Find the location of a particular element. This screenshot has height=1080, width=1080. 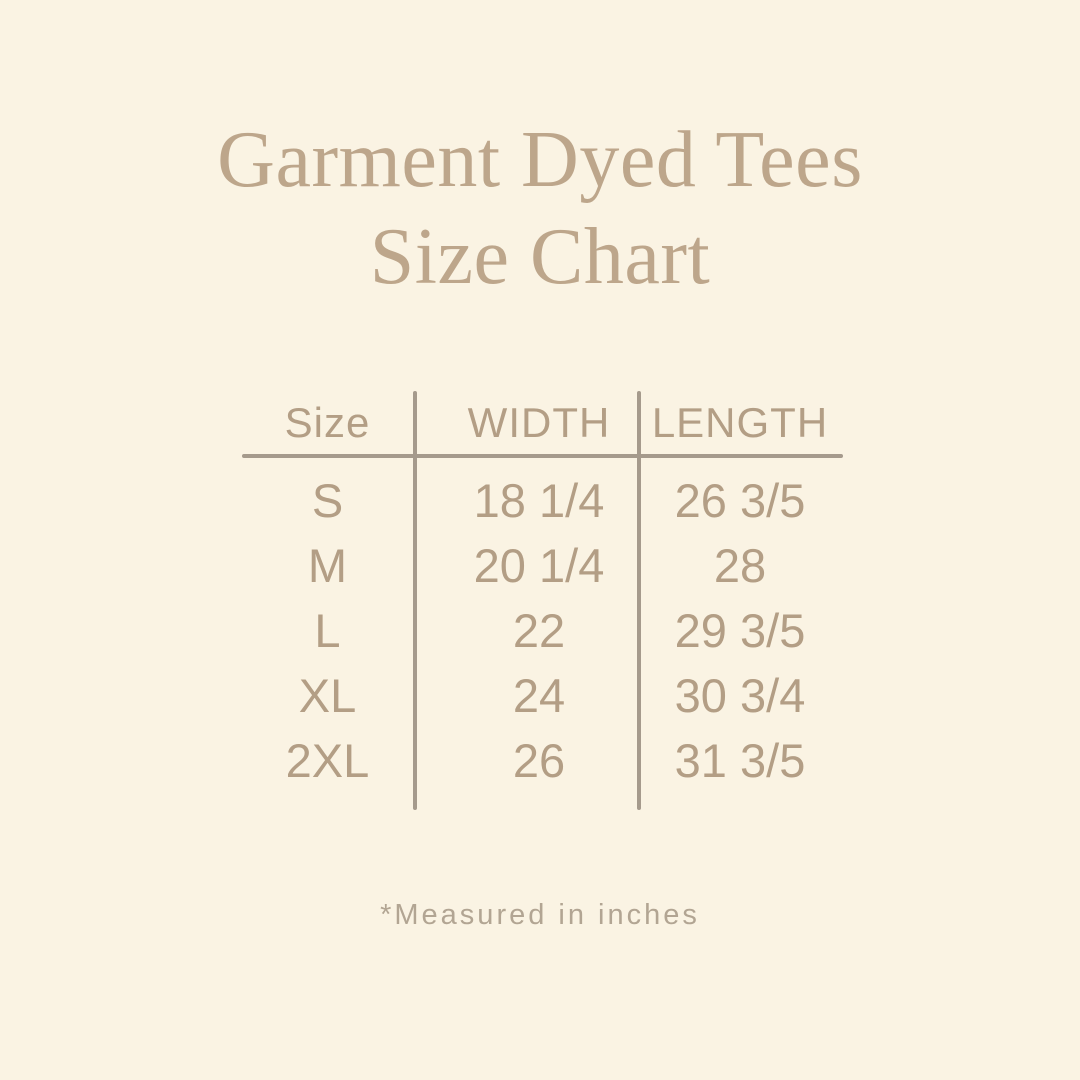

cell-length: 31 3/5 is located at coordinates (740, 760).